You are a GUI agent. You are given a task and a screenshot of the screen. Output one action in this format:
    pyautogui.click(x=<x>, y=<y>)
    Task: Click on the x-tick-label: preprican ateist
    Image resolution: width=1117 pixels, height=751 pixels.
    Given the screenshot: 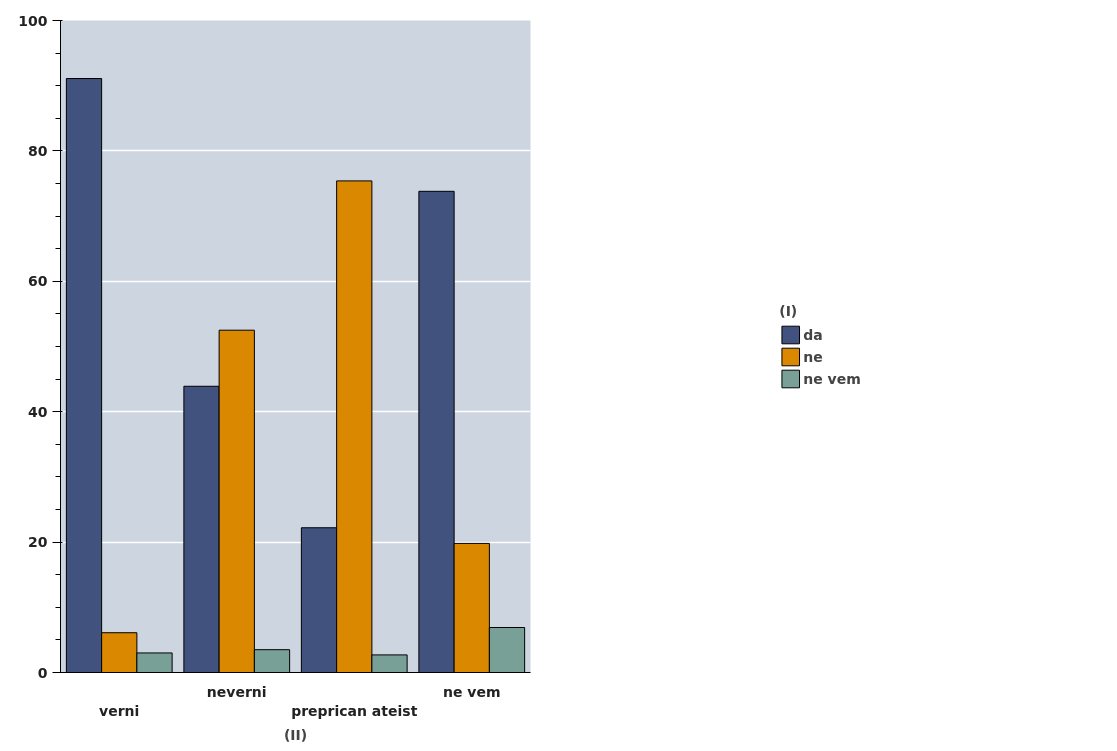 What is the action you would take?
    pyautogui.click(x=354, y=710)
    